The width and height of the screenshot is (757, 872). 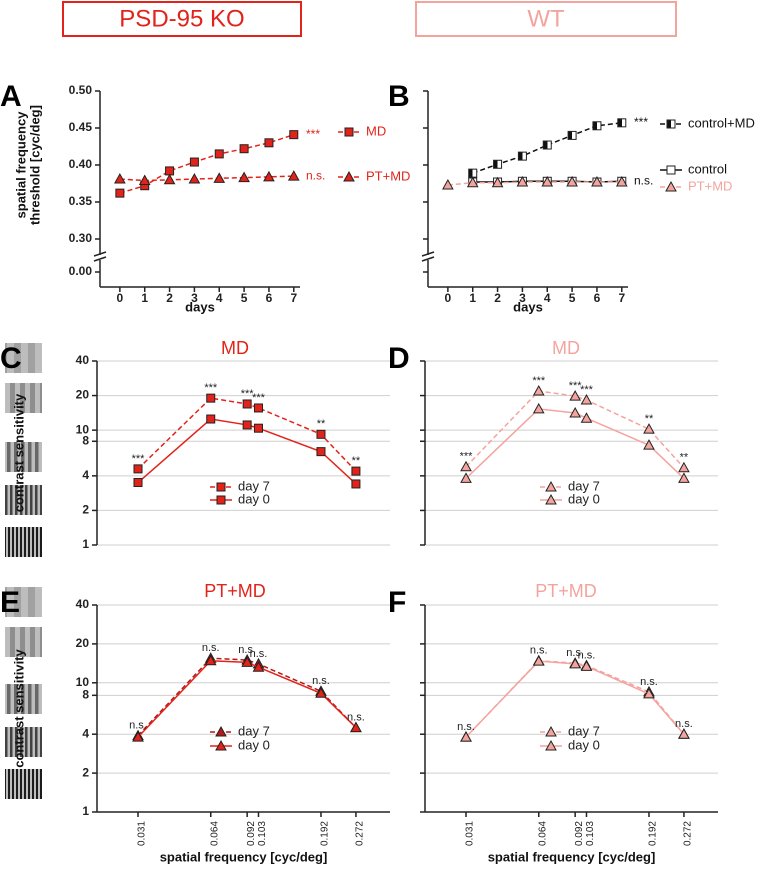 I want to click on x-tick-label: 6, so click(x=269, y=298).